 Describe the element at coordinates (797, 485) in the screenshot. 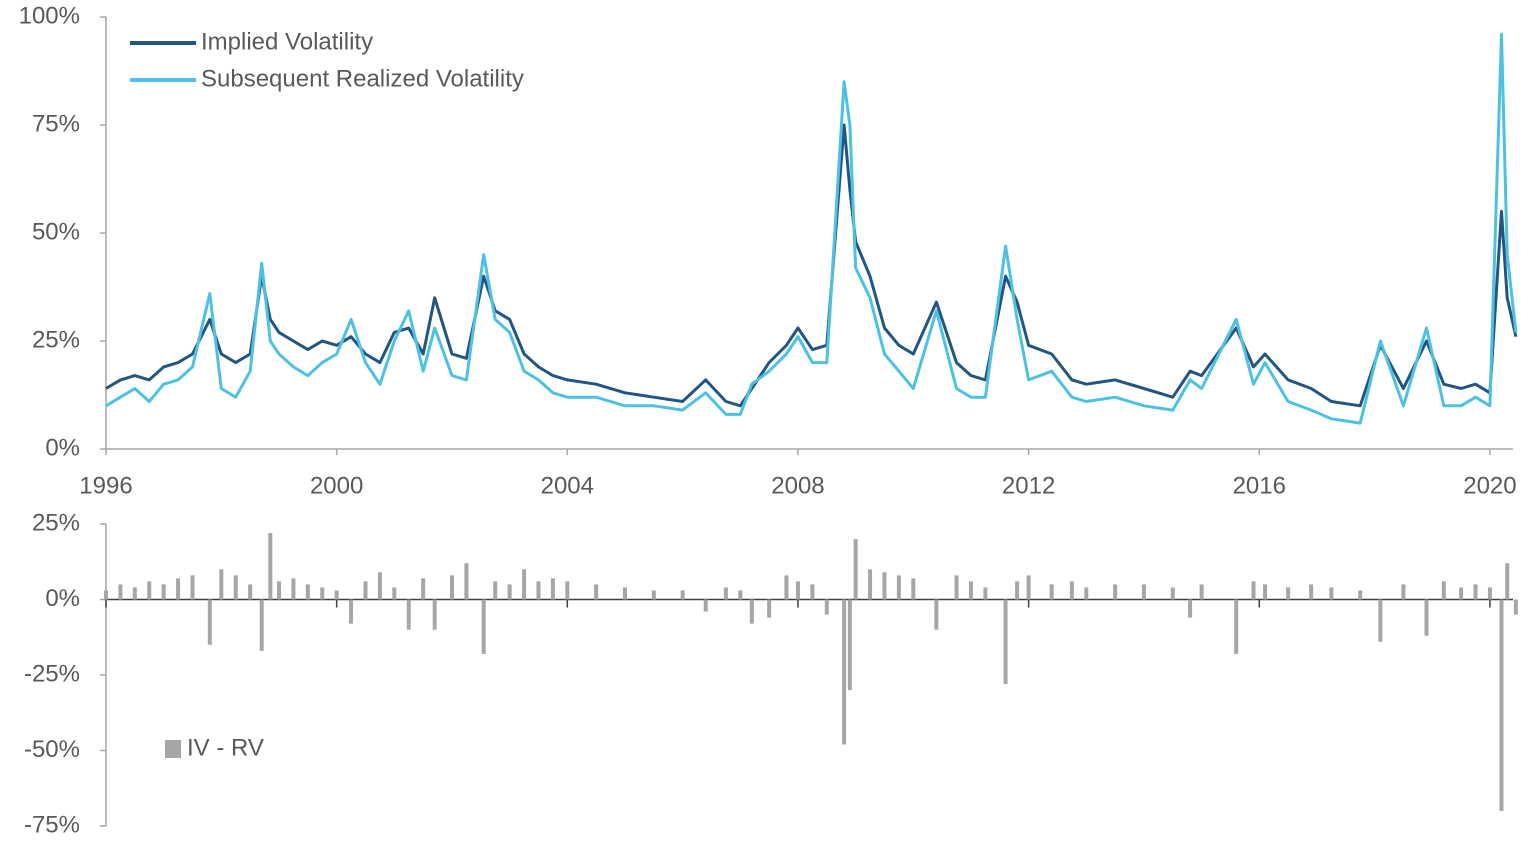

I see `x-tick-label: 2008` at that location.